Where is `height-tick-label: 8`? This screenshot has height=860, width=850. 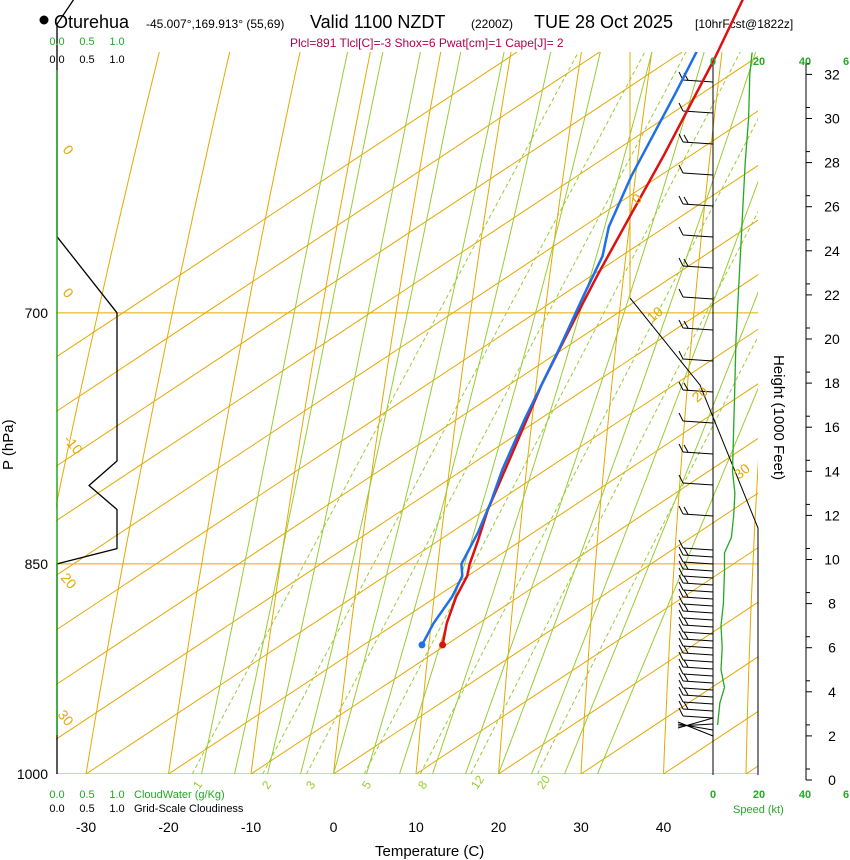 height-tick-label: 8 is located at coordinates (832, 604).